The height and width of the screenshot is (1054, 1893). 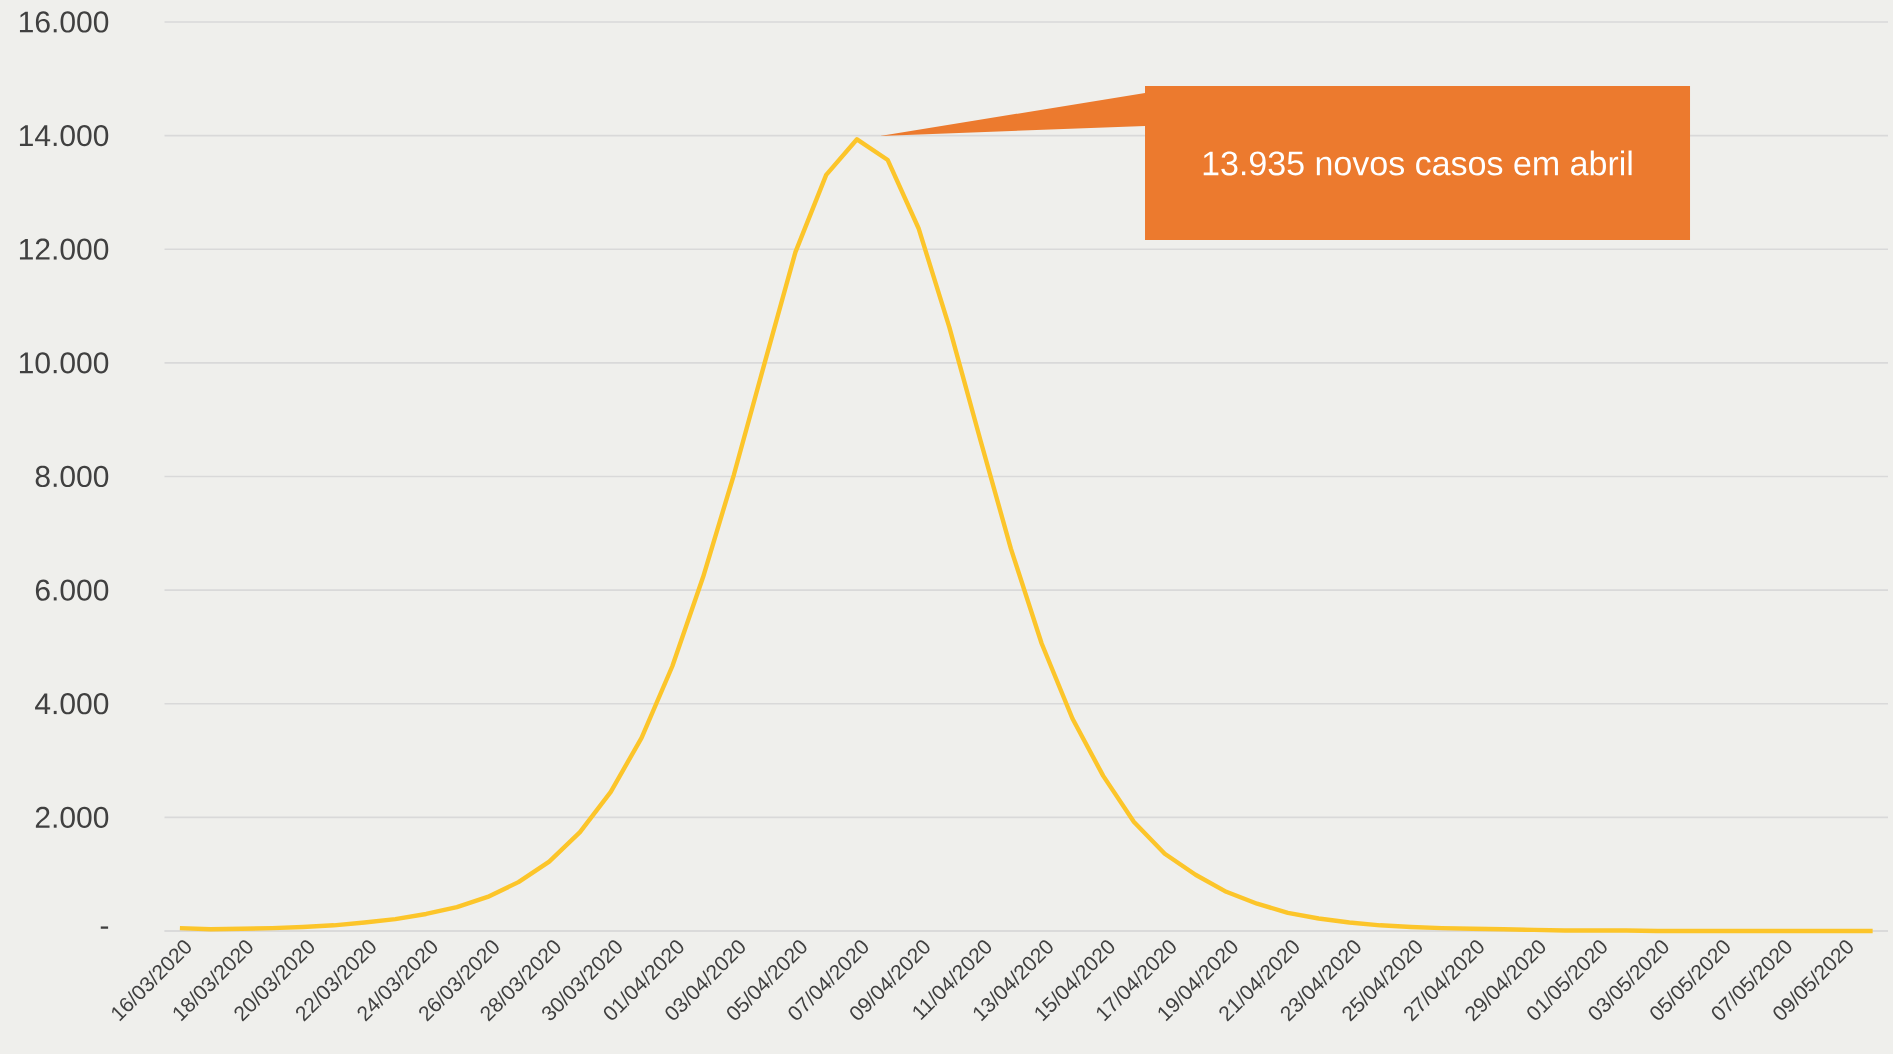 What do you see at coordinates (104, 927) in the screenshot?
I see `y-tick-label: -` at bounding box center [104, 927].